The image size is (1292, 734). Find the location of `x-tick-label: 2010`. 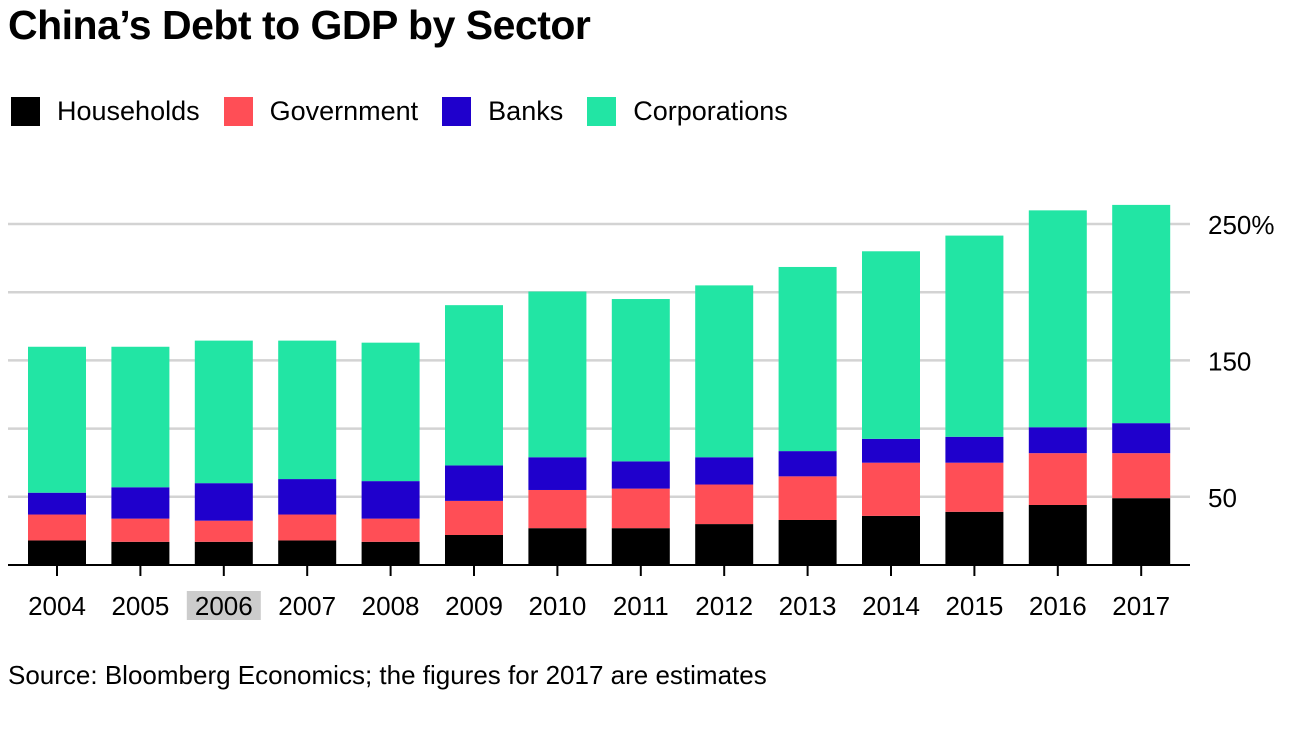

x-tick-label: 2010 is located at coordinates (557, 606).